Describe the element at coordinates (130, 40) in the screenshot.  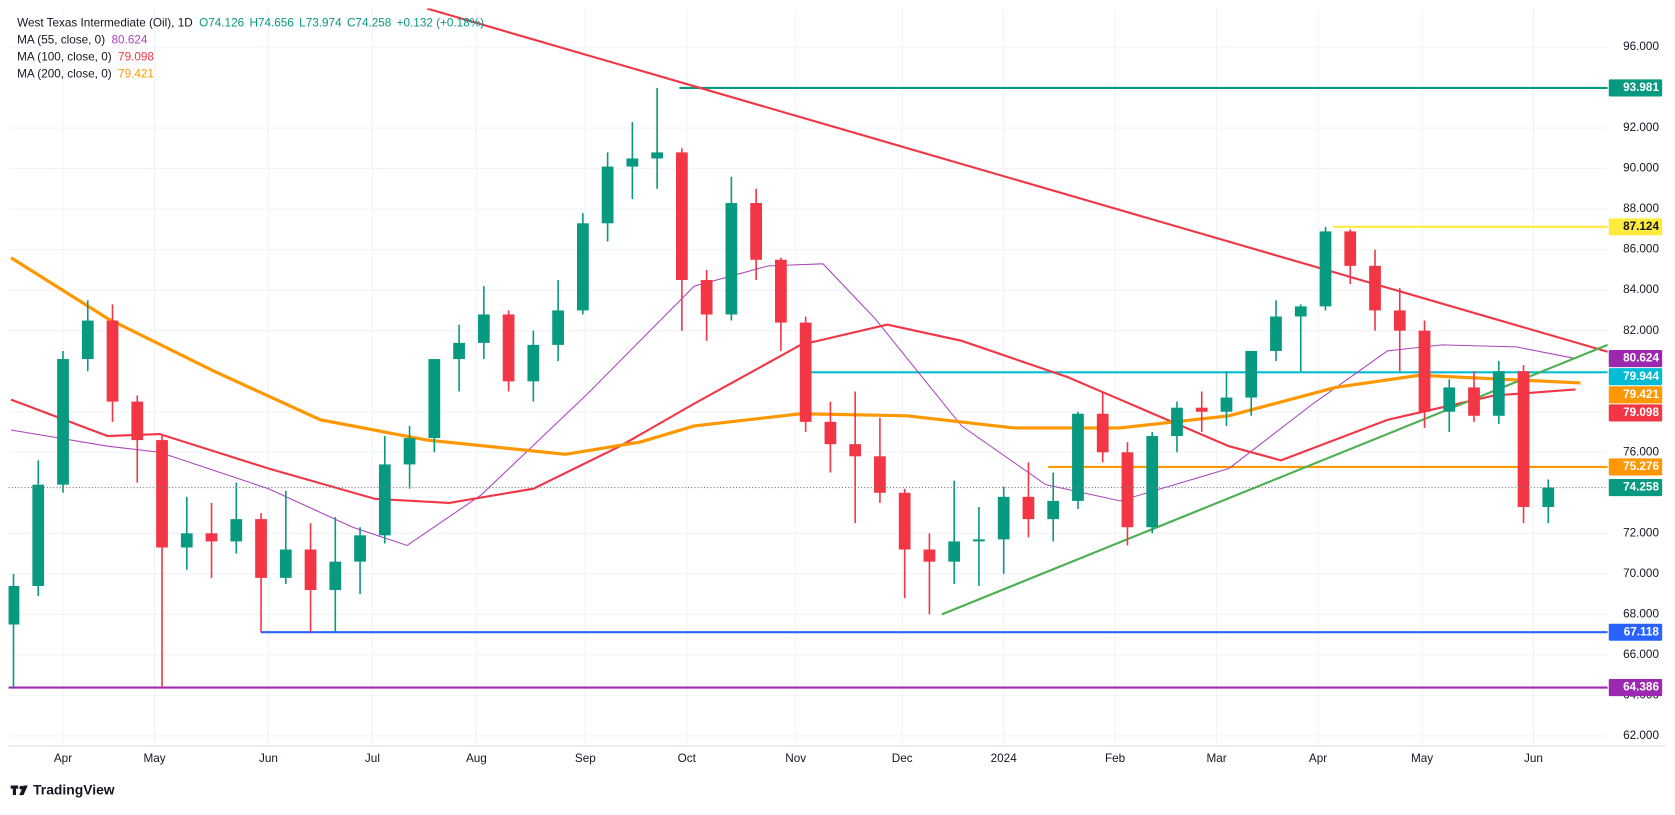
I see `legend-value: 80.624` at that location.